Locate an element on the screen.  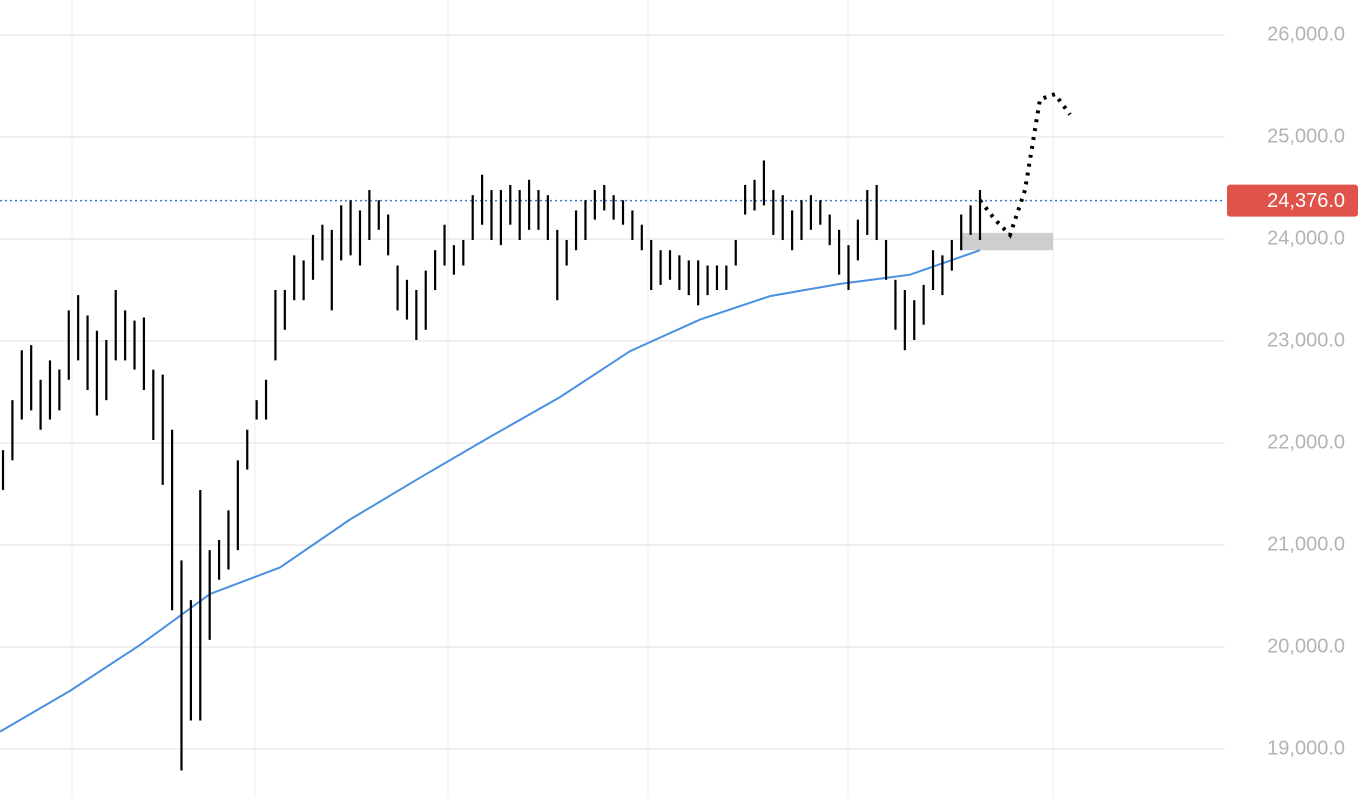
y-tick-label: 26,000.0 is located at coordinates (1306, 34).